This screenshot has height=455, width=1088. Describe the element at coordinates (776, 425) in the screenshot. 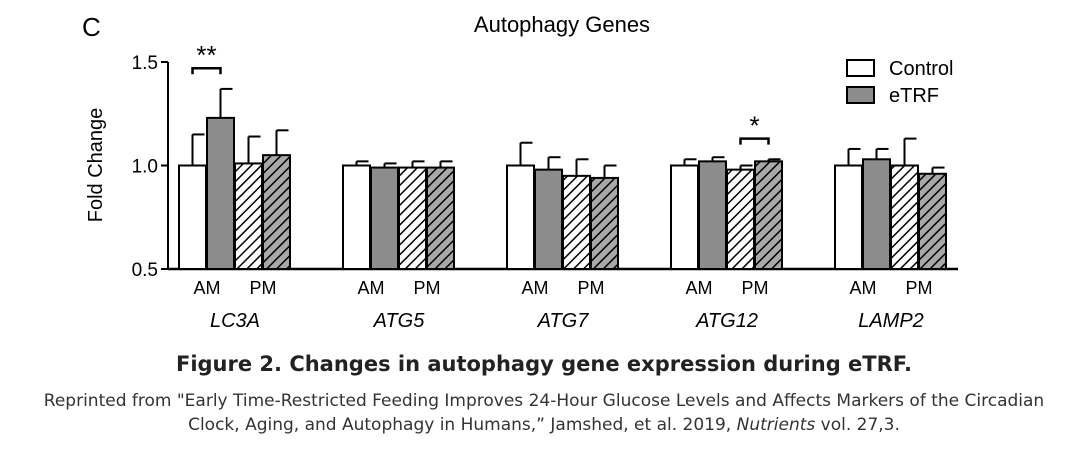

I see `caption-journal: Nutrients` at that location.